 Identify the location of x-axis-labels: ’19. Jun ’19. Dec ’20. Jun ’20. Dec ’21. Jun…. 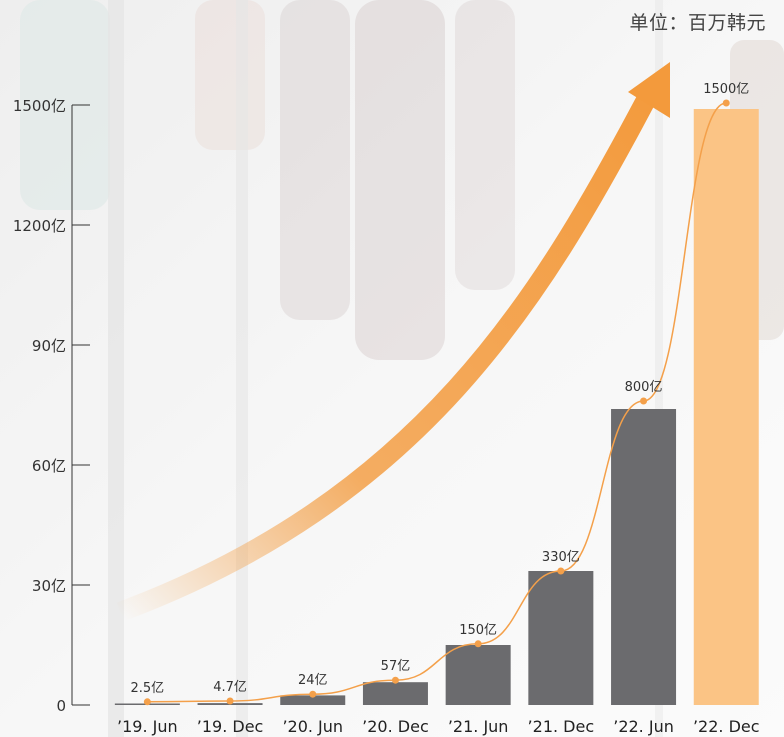
(438, 726).